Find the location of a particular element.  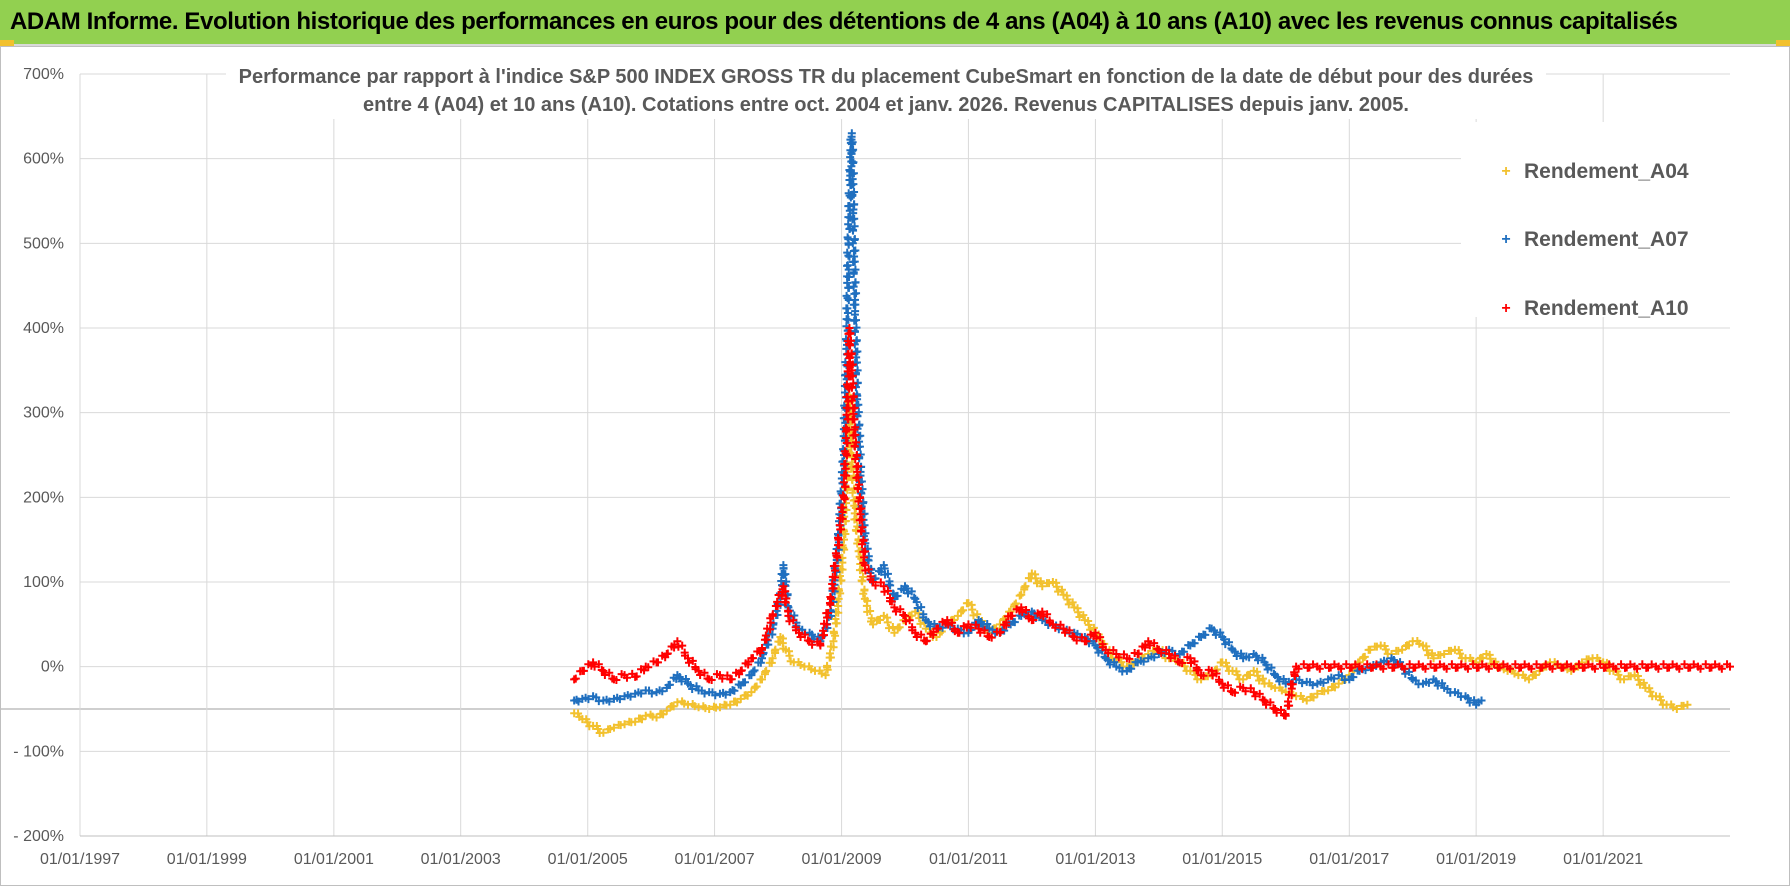

legend-marker-a07: + is located at coordinates (1505, 239).